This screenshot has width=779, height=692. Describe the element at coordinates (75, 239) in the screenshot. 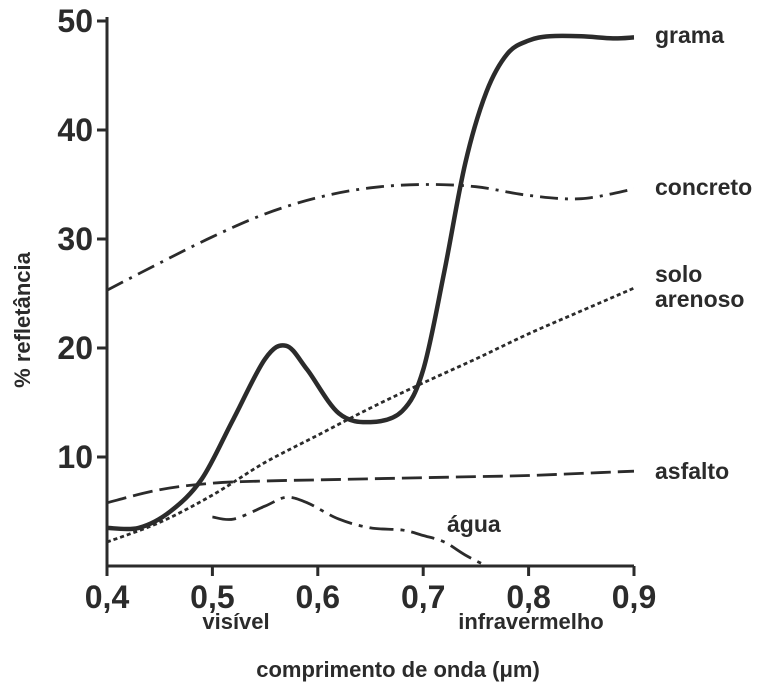

I see `y-tick-label: 30` at that location.